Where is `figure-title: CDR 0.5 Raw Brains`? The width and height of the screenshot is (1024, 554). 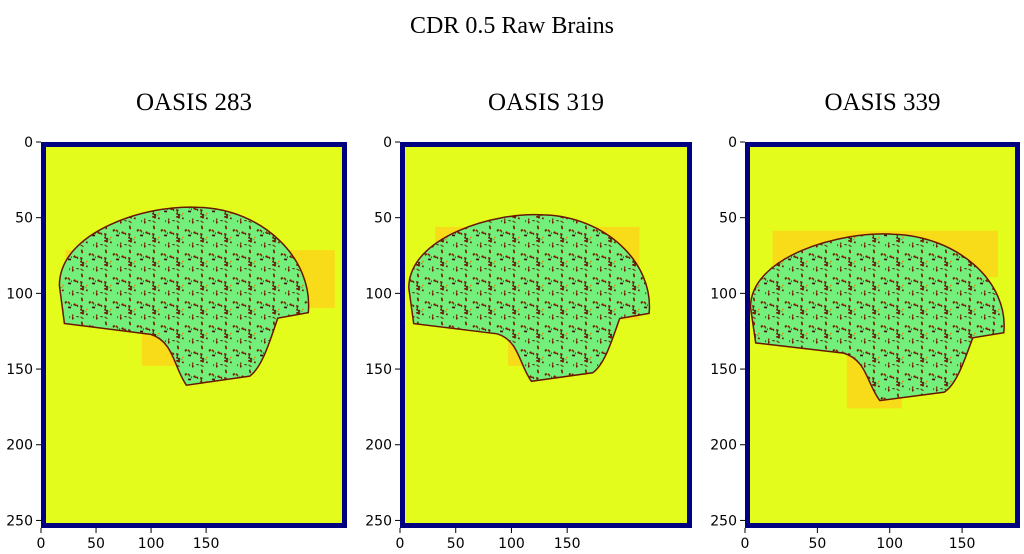 figure-title: CDR 0.5 Raw Brains is located at coordinates (512, 26).